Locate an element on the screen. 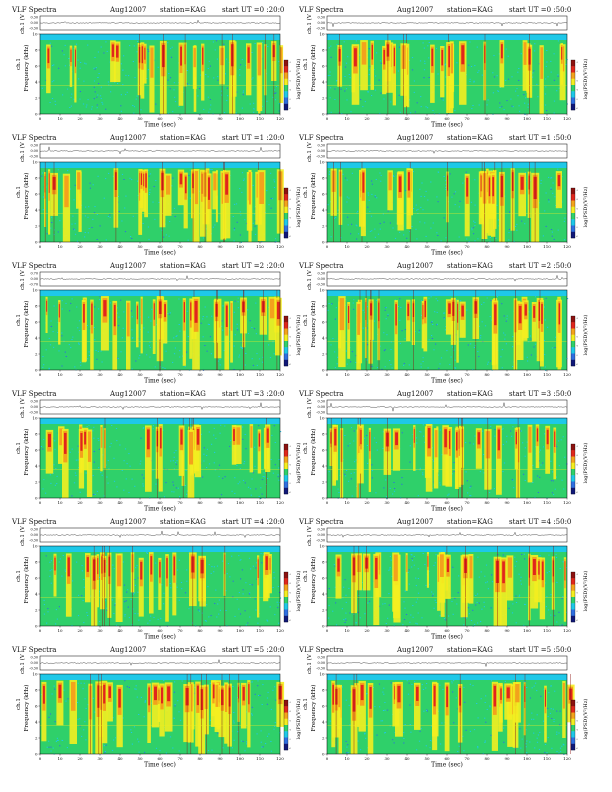 This screenshot has height=792, width=612. x-tick-label: 90 is located at coordinates (507, 630).